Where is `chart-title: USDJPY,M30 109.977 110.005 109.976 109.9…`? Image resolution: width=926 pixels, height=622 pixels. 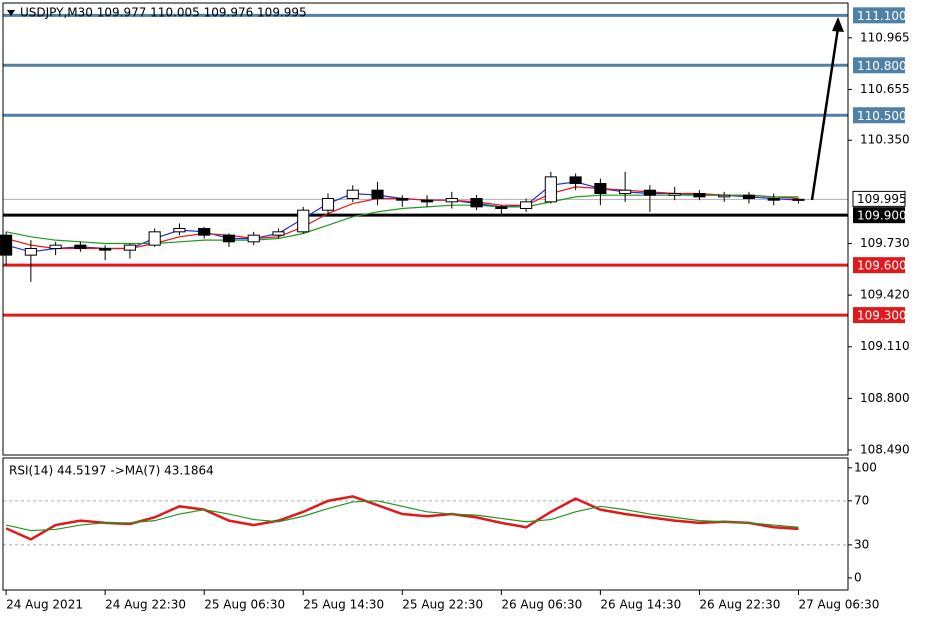
chart-title: USDJPY,M30 109.977 110.005 109.976 109.9… is located at coordinates (163, 13).